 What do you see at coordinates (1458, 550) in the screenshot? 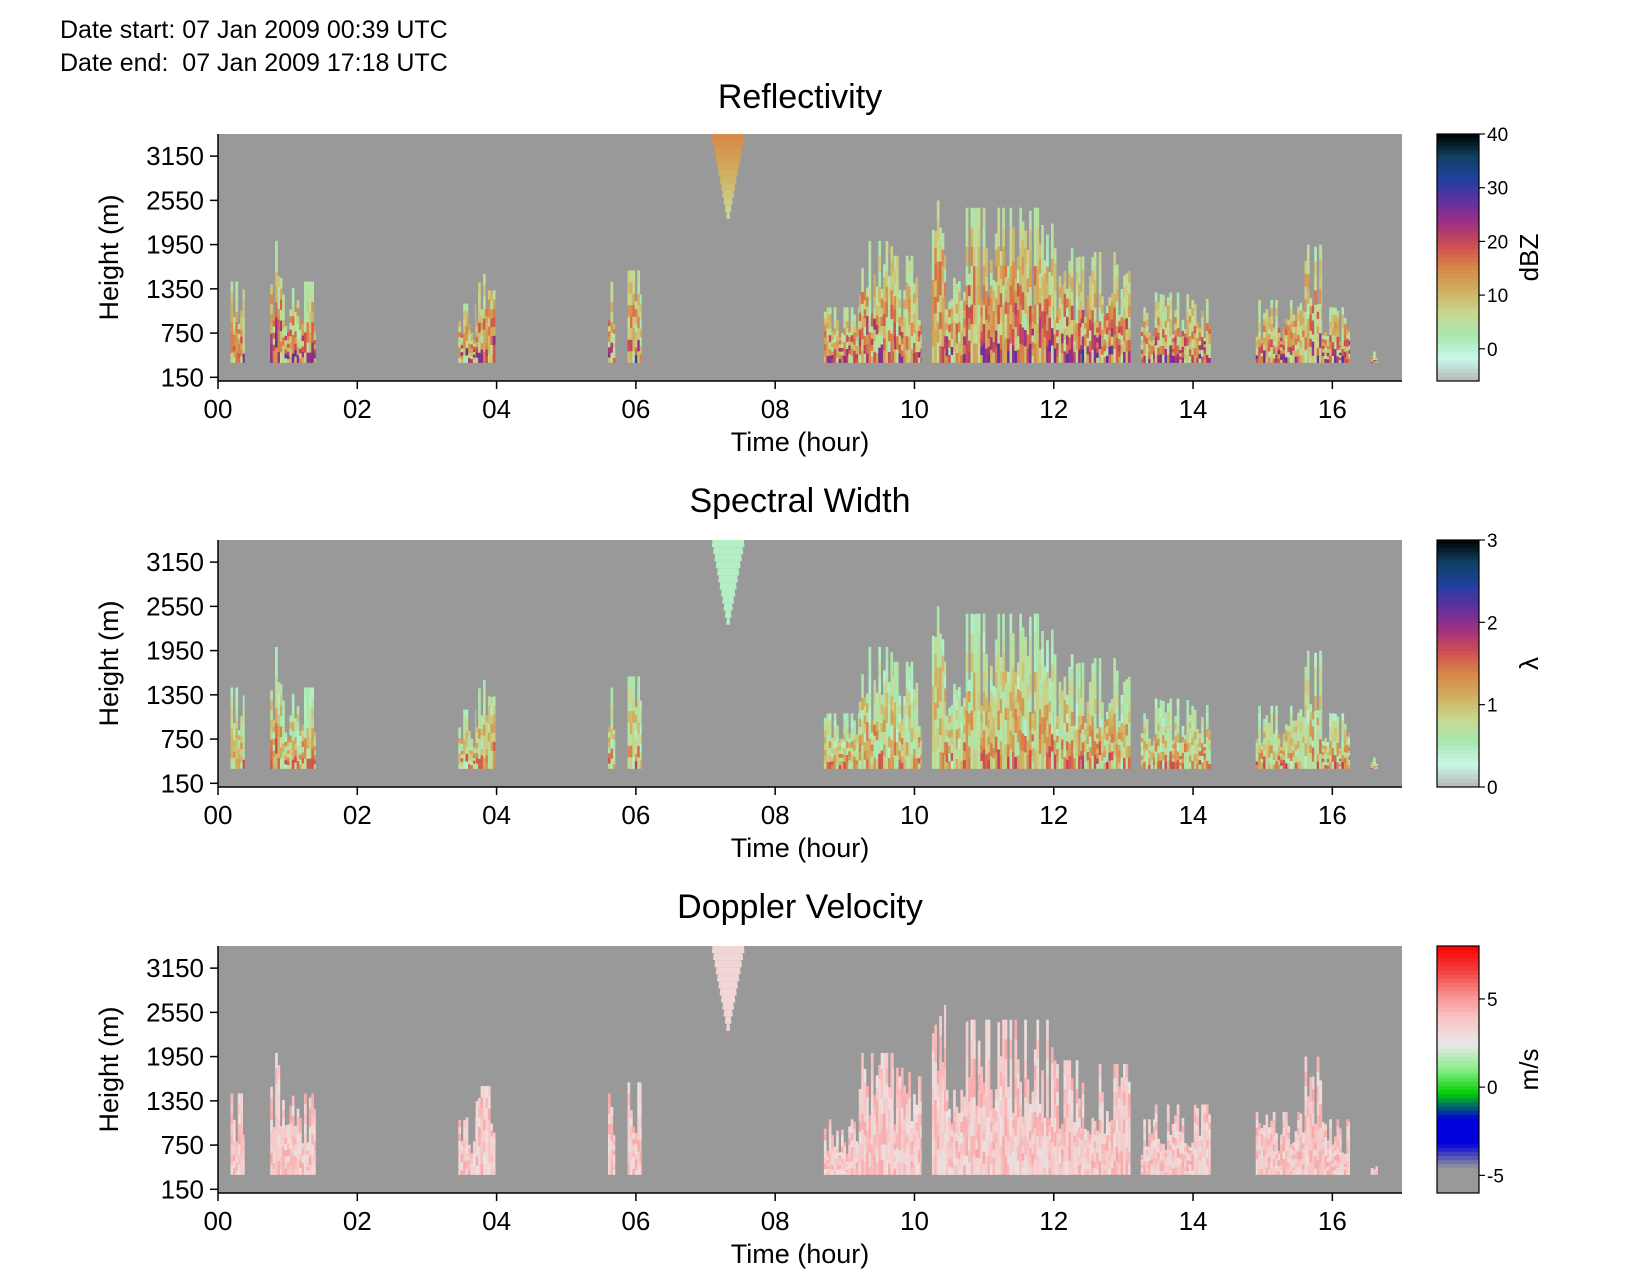
I see `colorbar-swatch` at bounding box center [1458, 550].